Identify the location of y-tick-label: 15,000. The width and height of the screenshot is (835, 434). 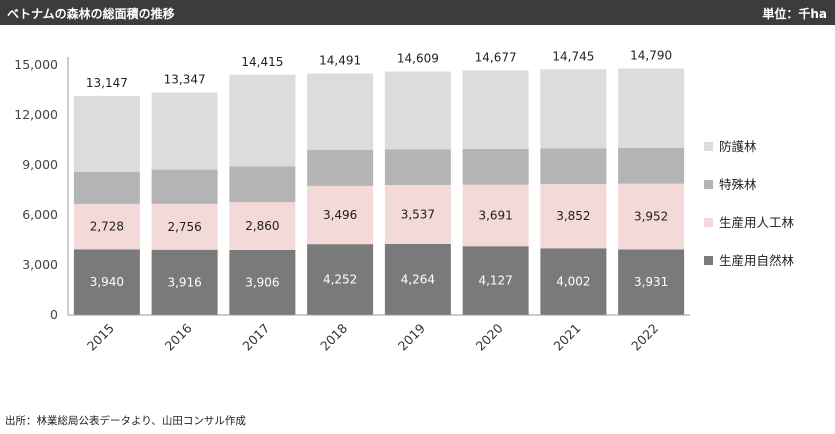
(36, 64).